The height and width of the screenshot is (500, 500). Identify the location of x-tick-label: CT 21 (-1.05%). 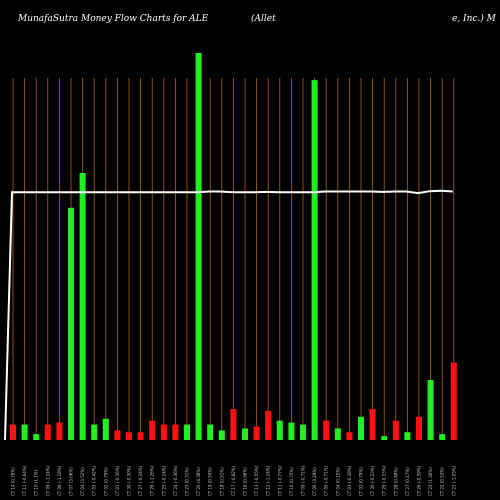
(453, 480).